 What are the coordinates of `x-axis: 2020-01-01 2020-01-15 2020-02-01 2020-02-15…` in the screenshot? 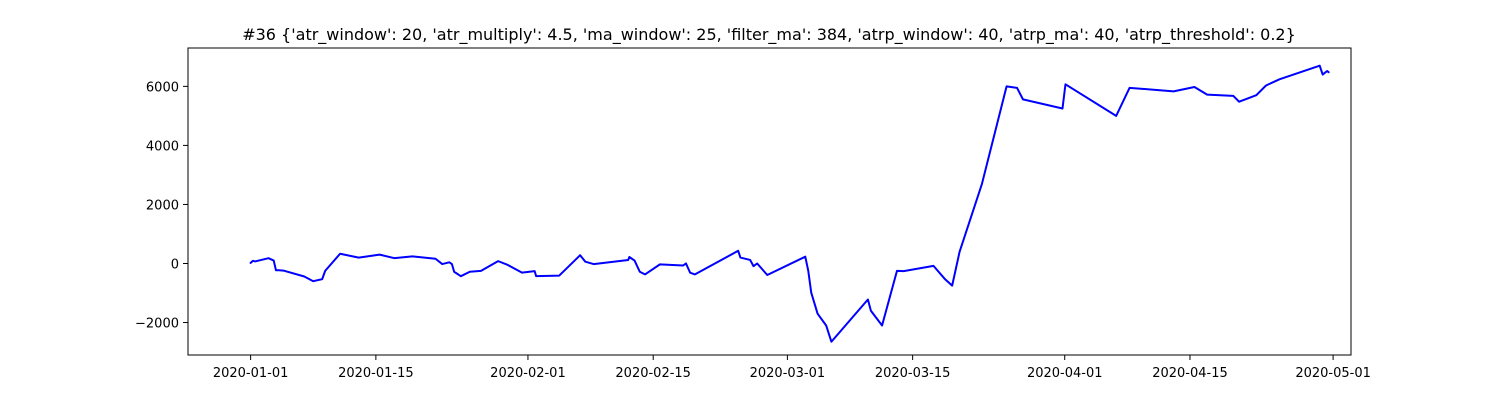 It's located at (792, 368).